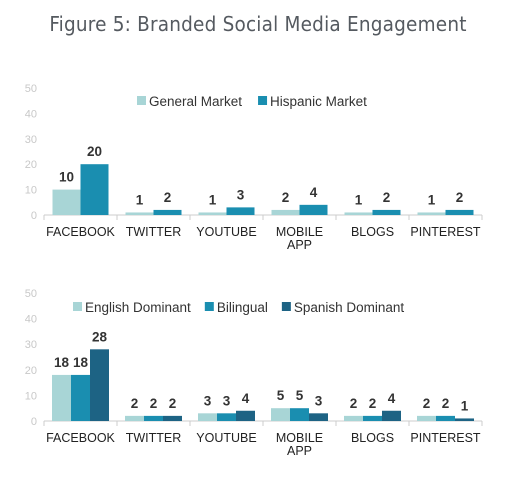 The height and width of the screenshot is (480, 516). Describe the element at coordinates (94, 151) in the screenshot. I see `data-label: 20` at that location.